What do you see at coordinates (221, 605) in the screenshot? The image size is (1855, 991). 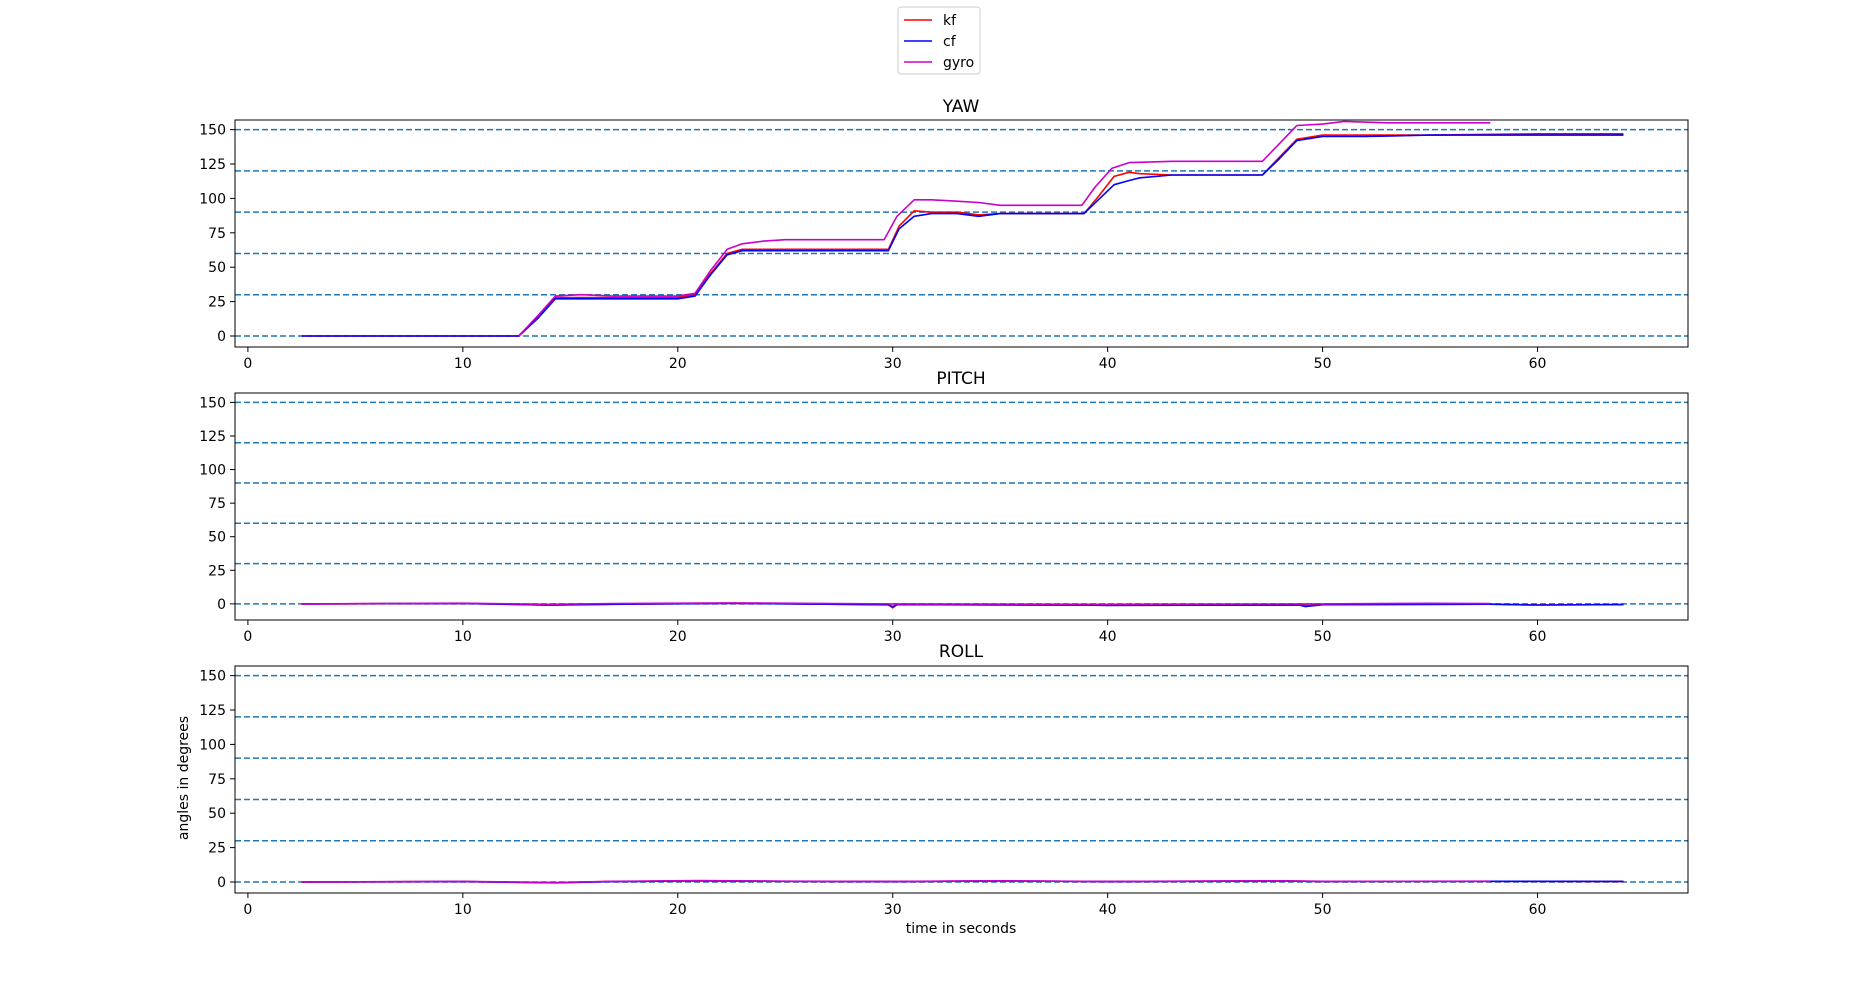 I see `pitch-y-tick-label: 0` at bounding box center [221, 605].